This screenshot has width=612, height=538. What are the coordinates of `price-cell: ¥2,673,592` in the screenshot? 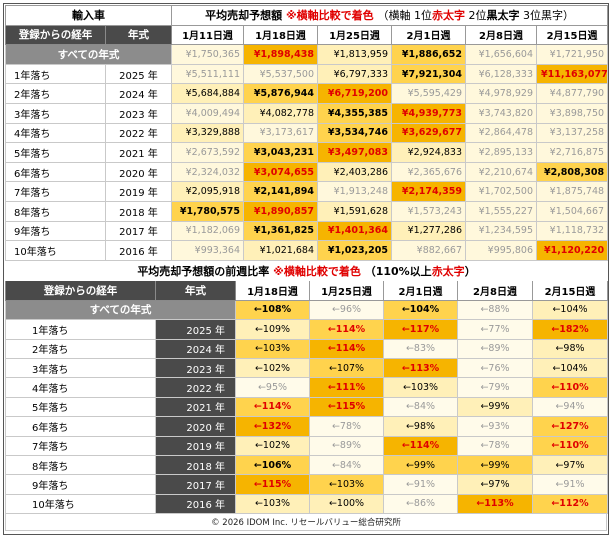 It's located at (207, 152).